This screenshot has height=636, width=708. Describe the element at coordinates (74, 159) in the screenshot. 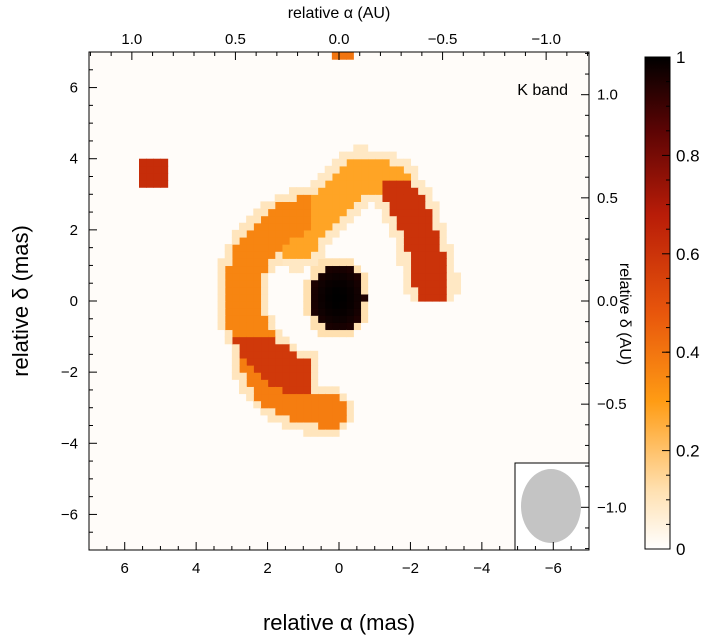

I see `y-tick-label: 4` at that location.